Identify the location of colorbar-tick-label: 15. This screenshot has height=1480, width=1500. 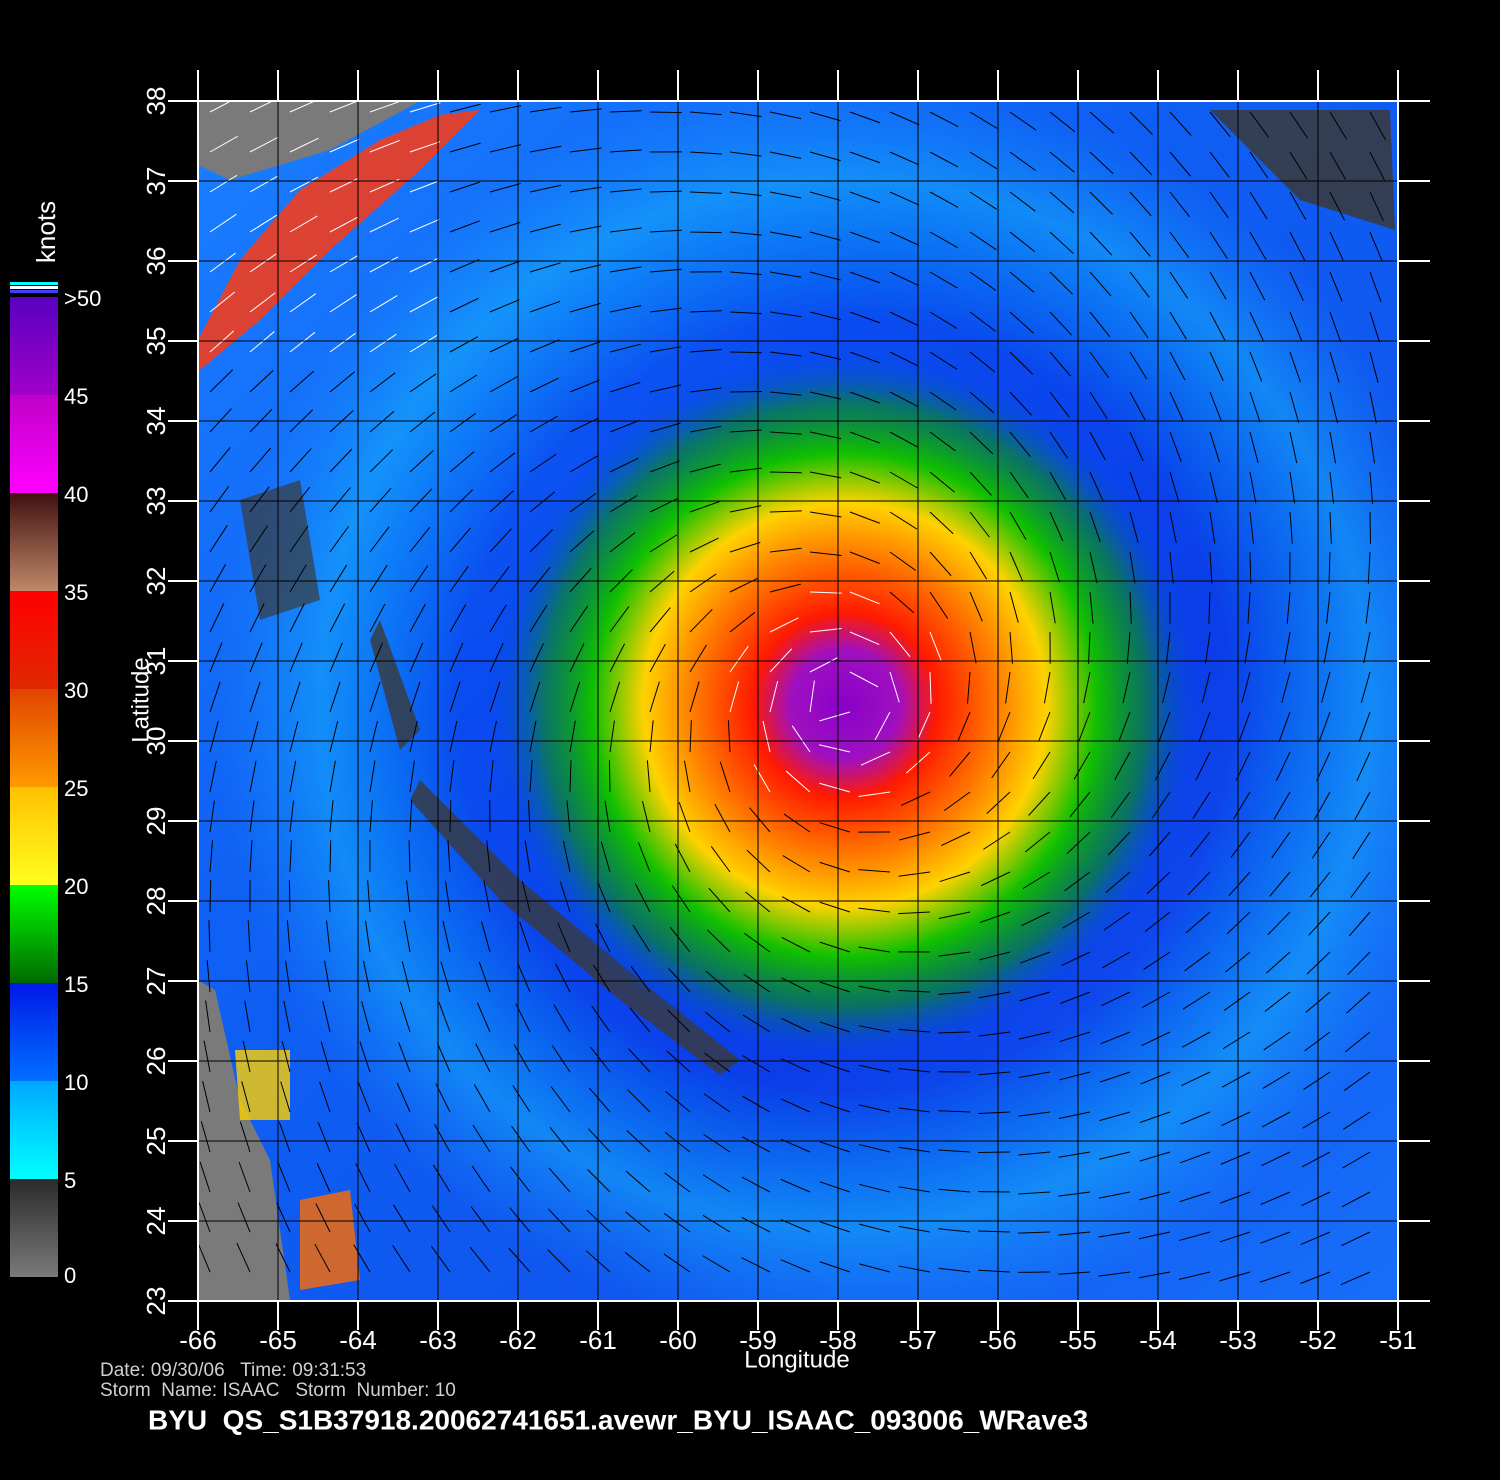
(76, 984).